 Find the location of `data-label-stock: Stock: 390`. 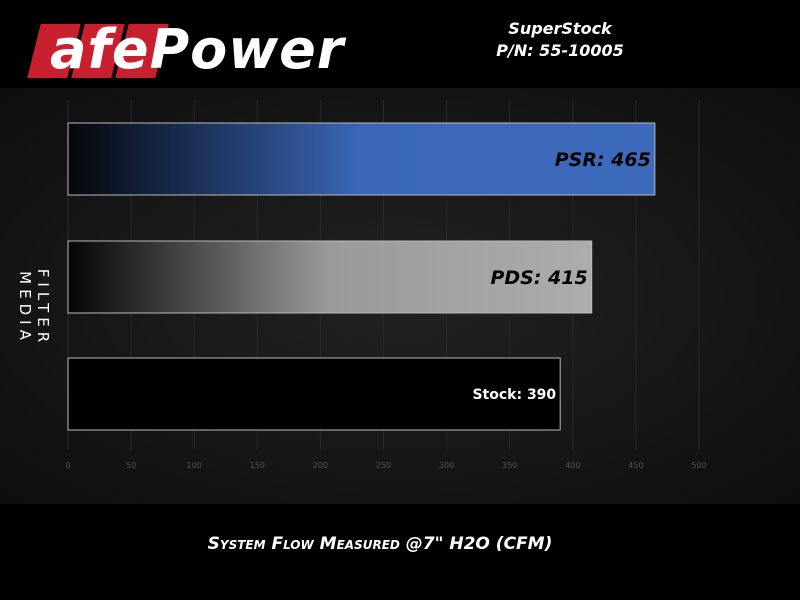

data-label-stock: Stock: 390 is located at coordinates (514, 395).